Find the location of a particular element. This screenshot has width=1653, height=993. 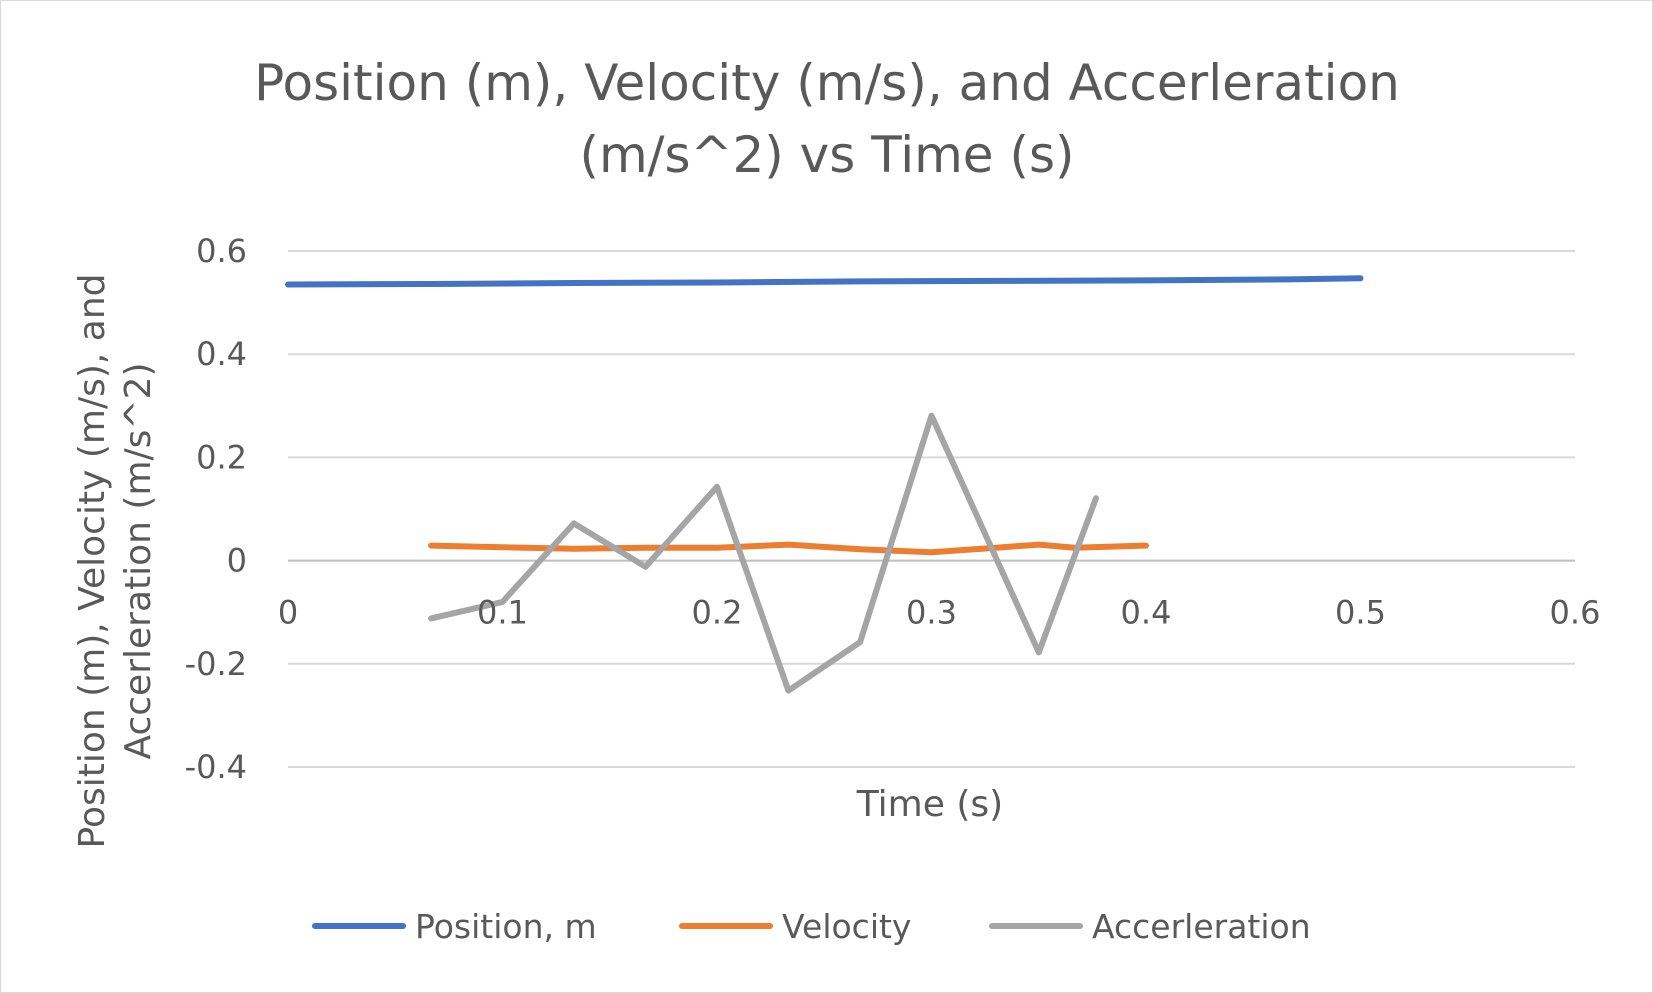

legend: Position, m Velocity Accerleration is located at coordinates (811, 926).